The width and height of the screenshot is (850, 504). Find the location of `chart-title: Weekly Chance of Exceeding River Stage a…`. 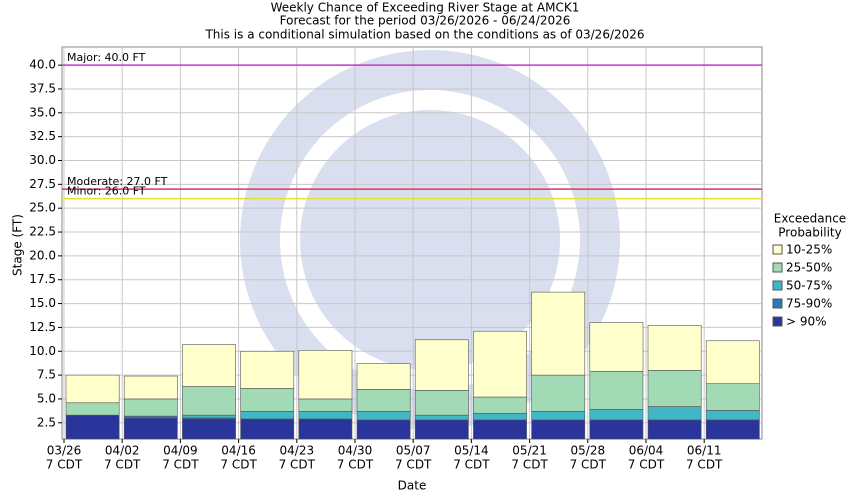

chart-title: Weekly Chance of Exceeding River Stage a… is located at coordinates (425, 8).